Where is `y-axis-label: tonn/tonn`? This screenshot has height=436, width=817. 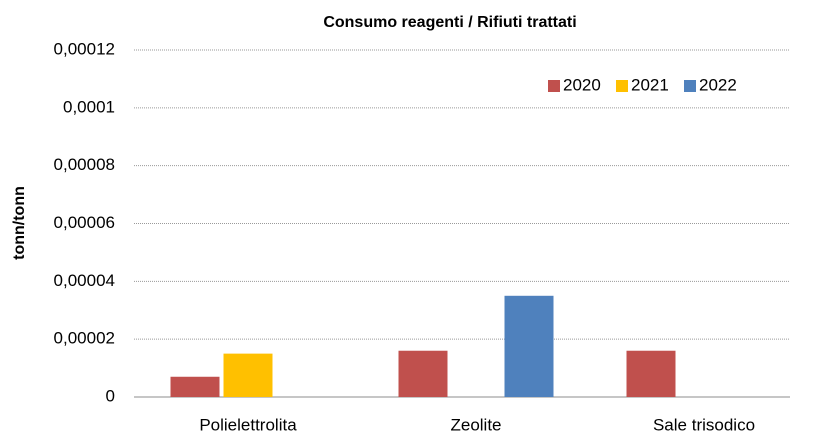
y-axis-label: tonn/tonn is located at coordinates (19, 223).